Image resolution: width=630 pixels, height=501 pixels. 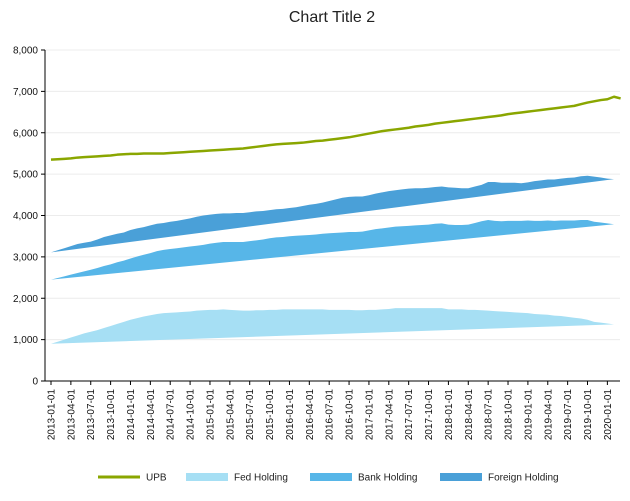 What do you see at coordinates (332, 17) in the screenshot?
I see `chart-title: Chart Title 2` at bounding box center [332, 17].